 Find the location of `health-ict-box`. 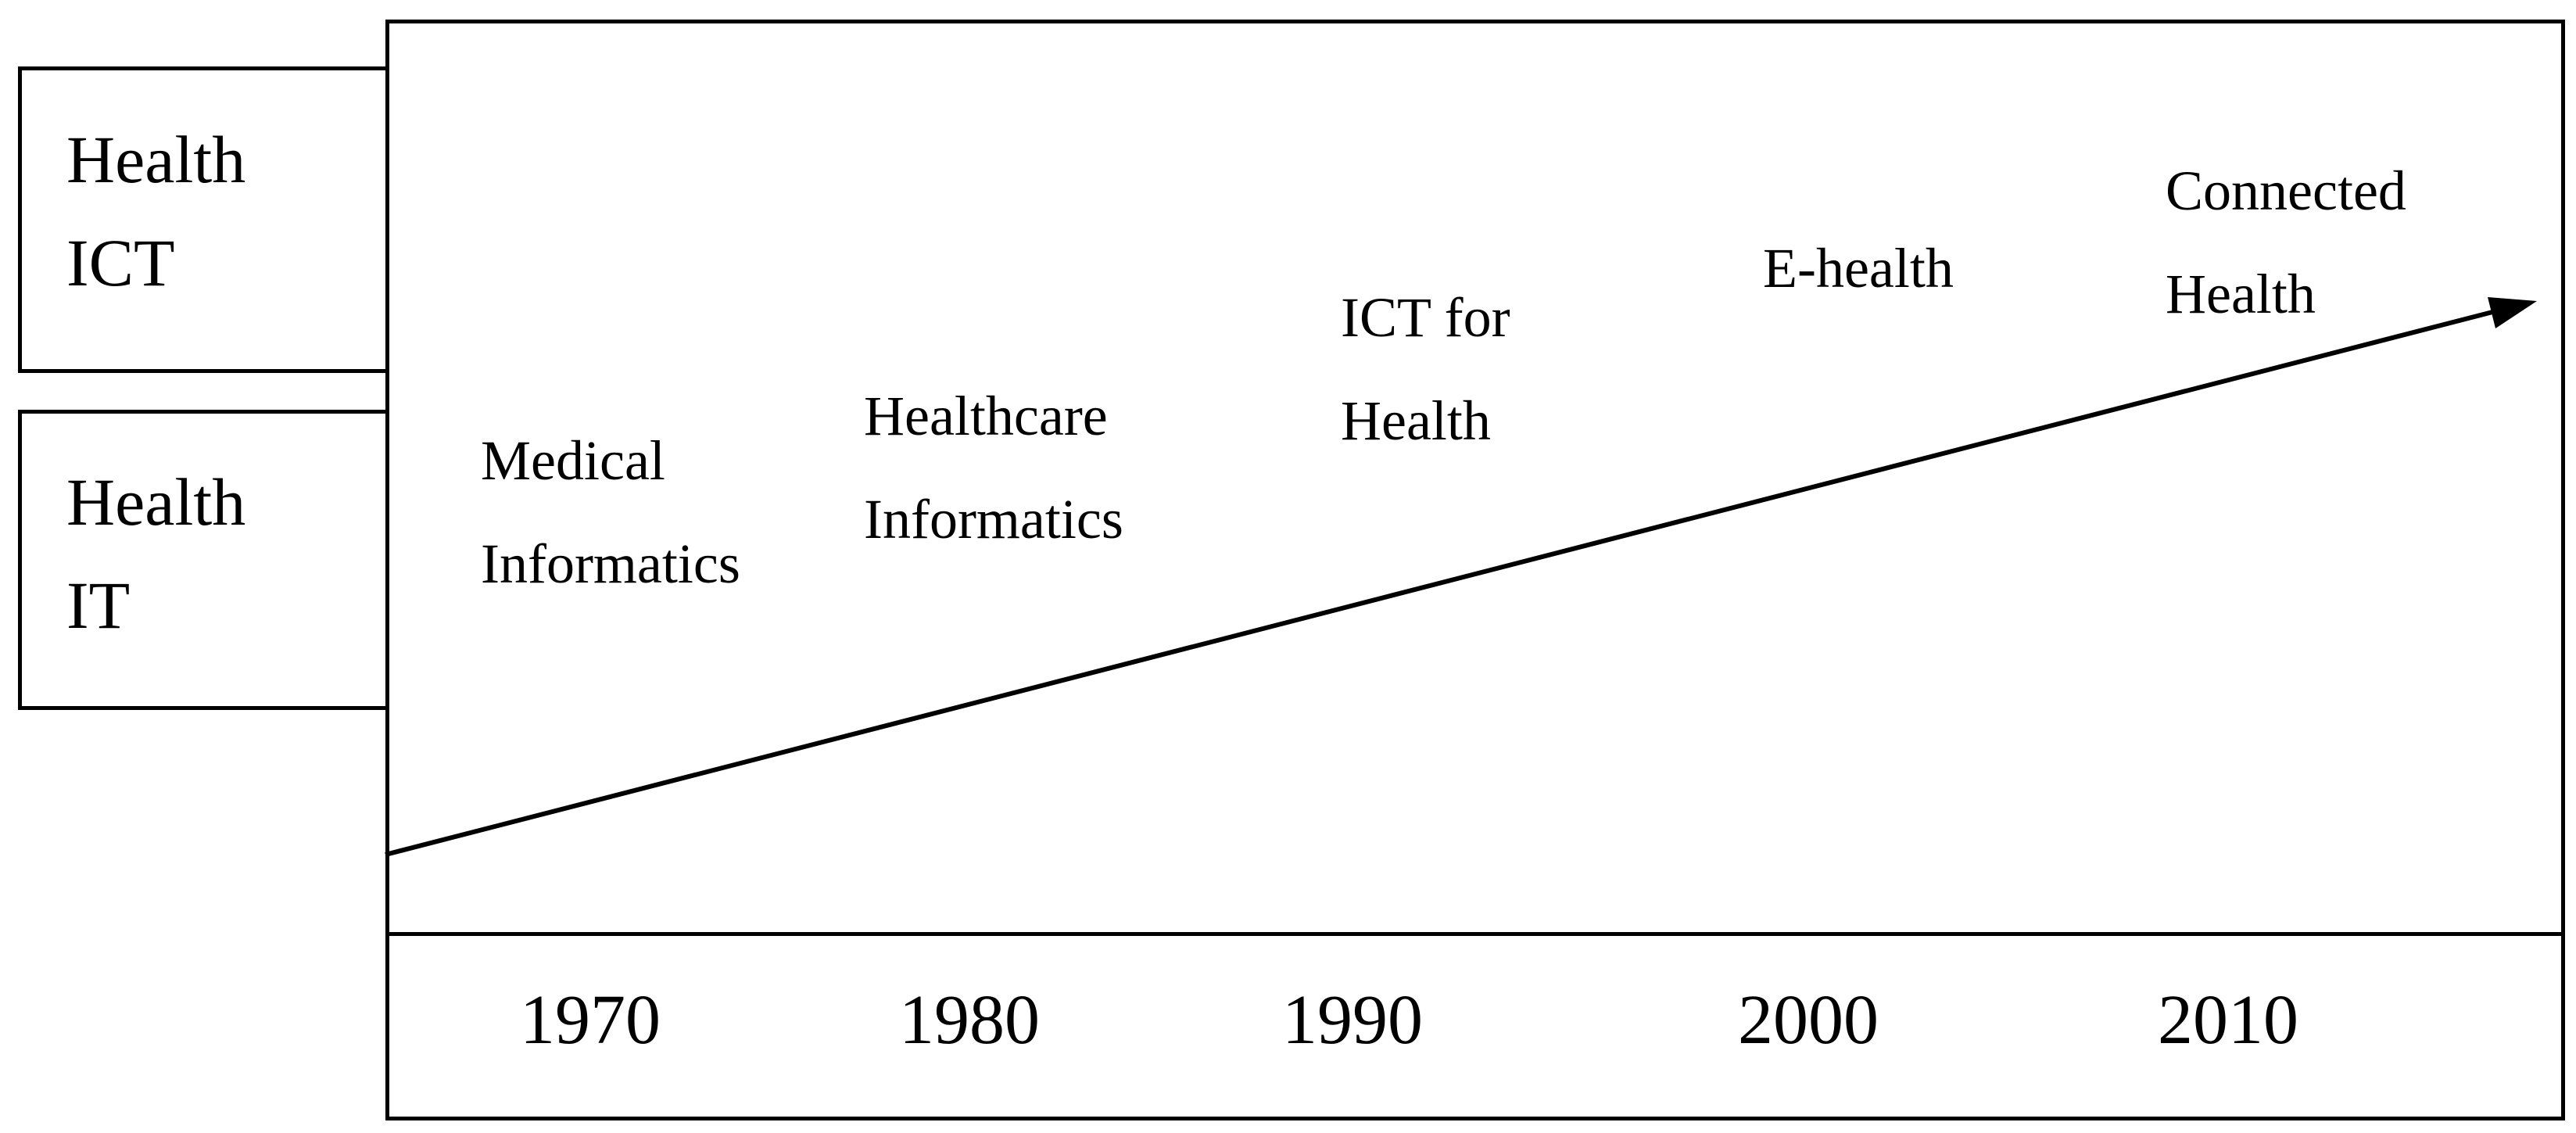

health-ict-box is located at coordinates (204, 219).